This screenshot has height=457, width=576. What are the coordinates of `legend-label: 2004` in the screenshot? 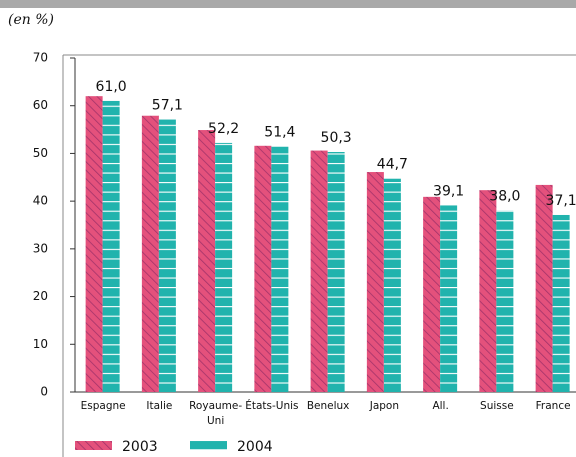 It's located at (255, 447).